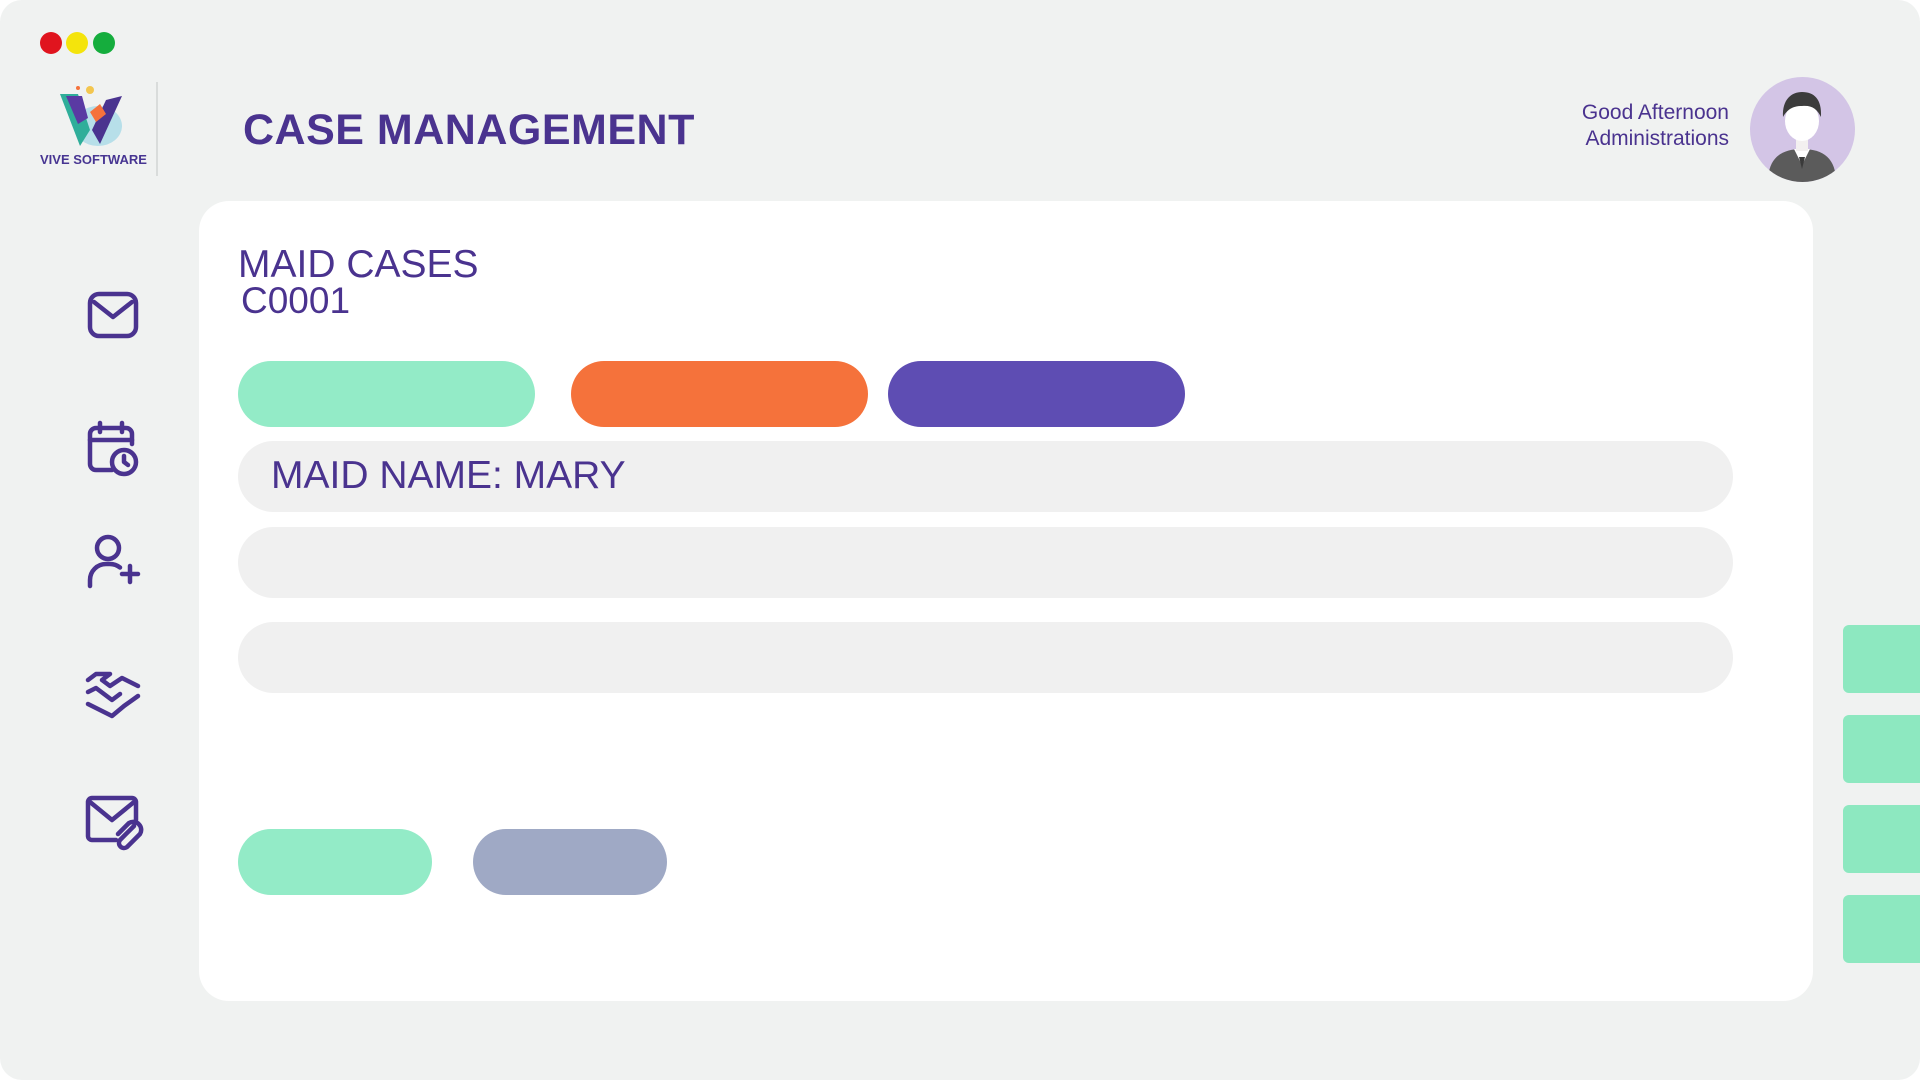 This screenshot has height=1080, width=1920. Describe the element at coordinates (51, 43) in the screenshot. I see `window-close-button` at that location.